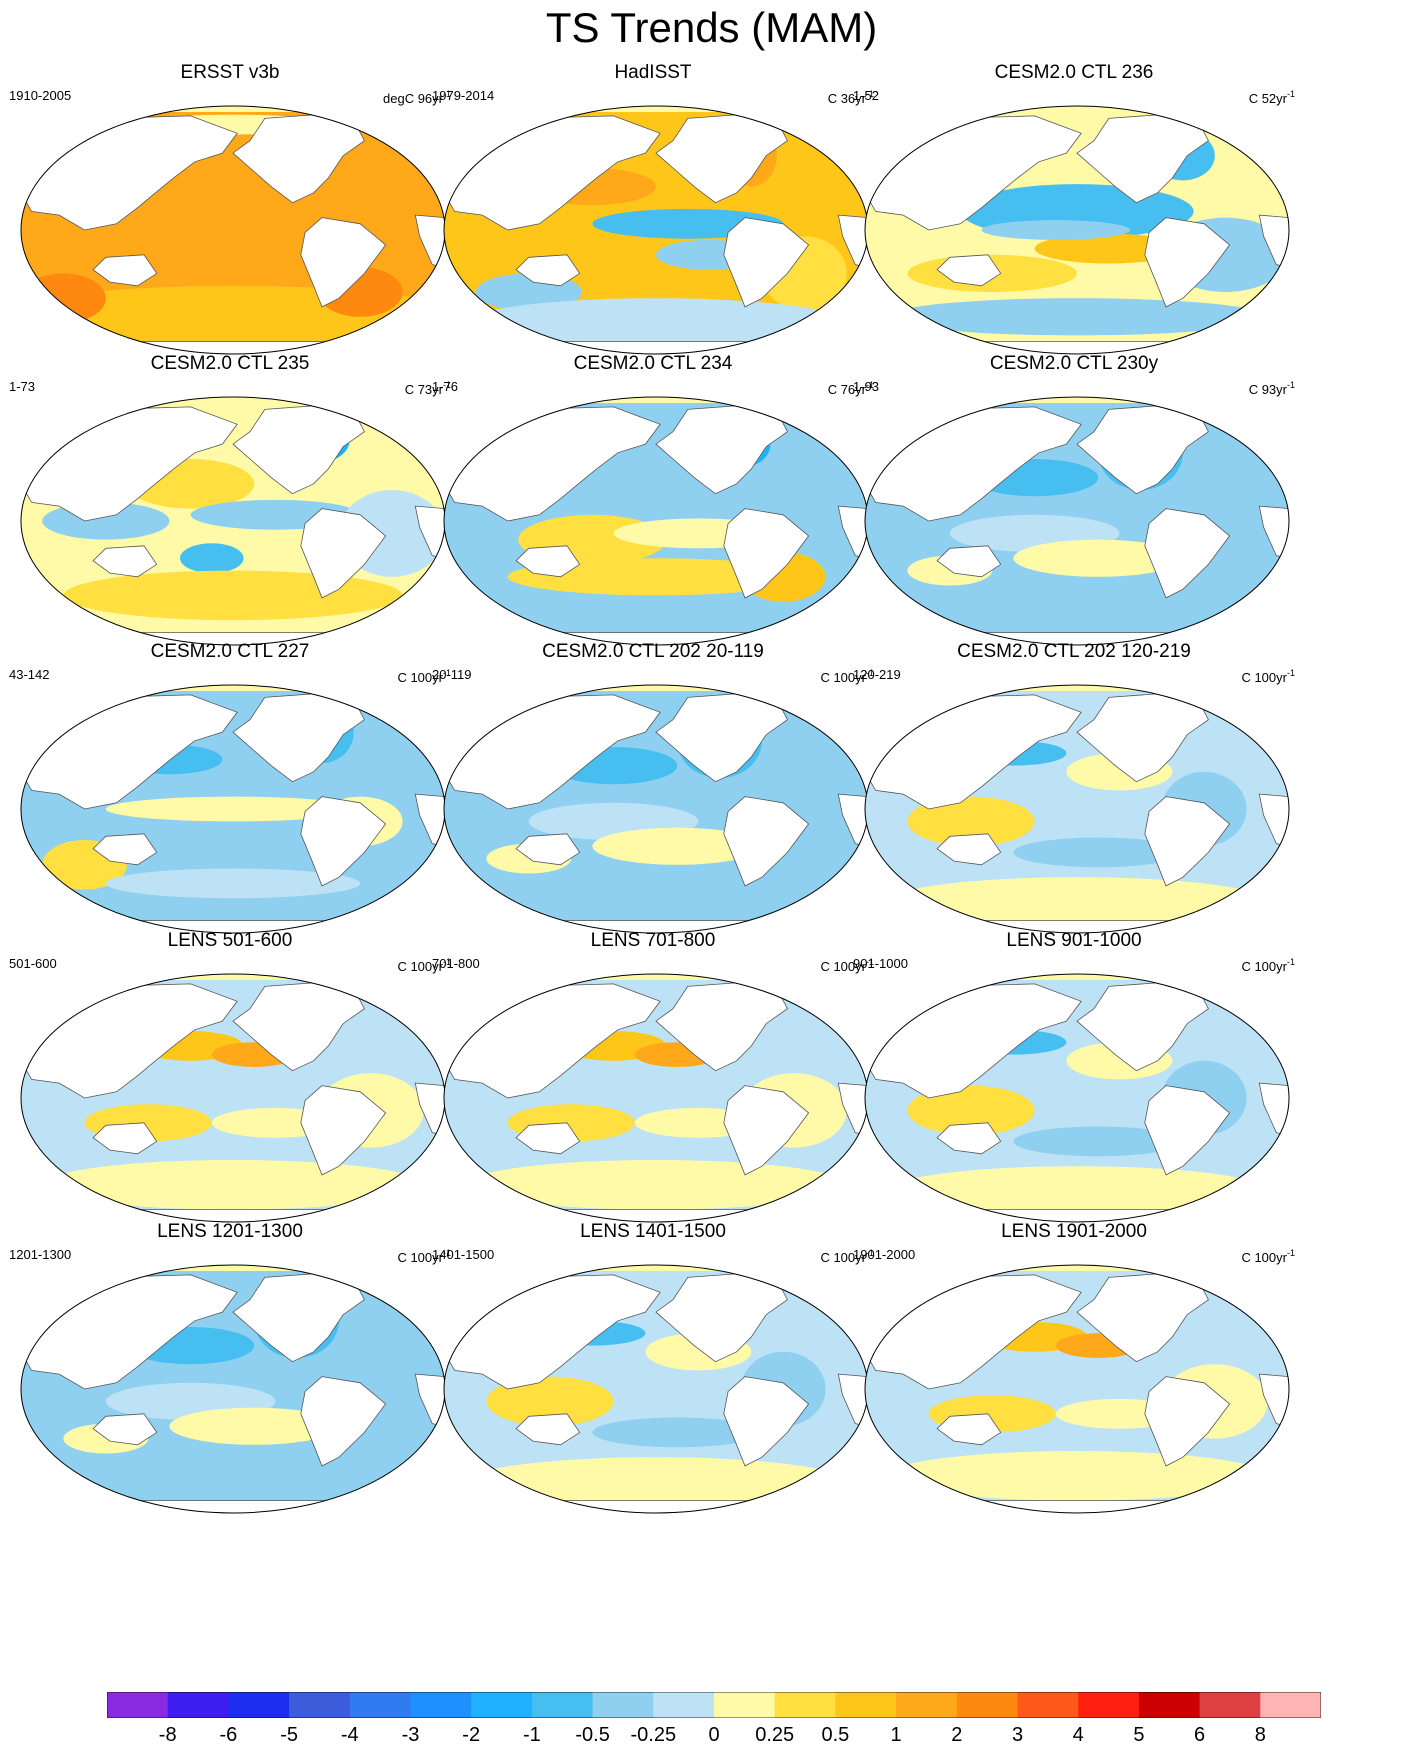 The image size is (1423, 1755). What do you see at coordinates (846, 98) in the screenshot?
I see `panel-units-text: C 36yr` at bounding box center [846, 98].